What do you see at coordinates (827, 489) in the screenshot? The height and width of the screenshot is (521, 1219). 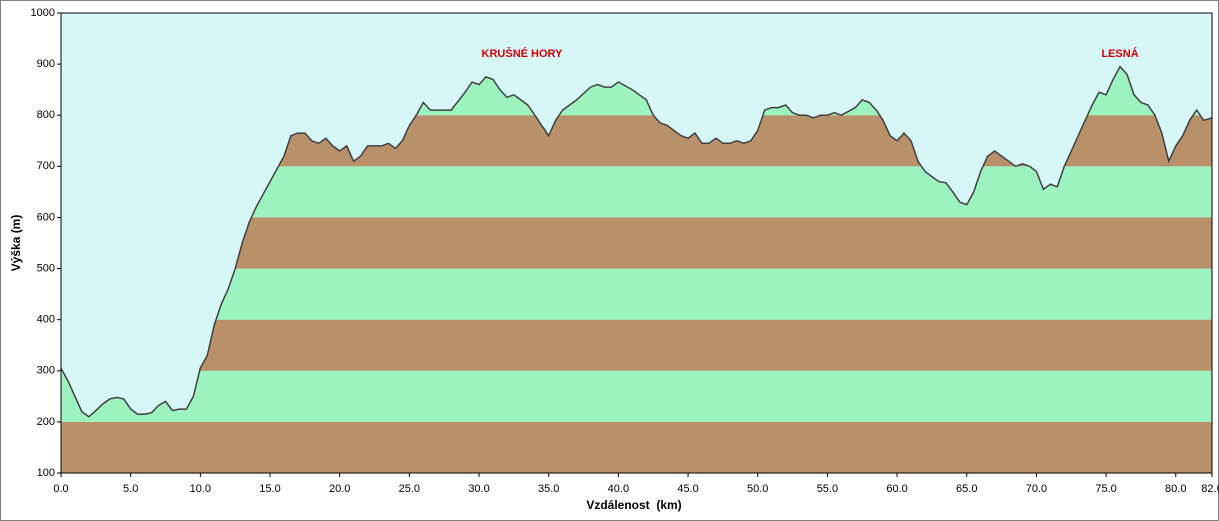 I see `x-tick-label: 55.0` at bounding box center [827, 489].